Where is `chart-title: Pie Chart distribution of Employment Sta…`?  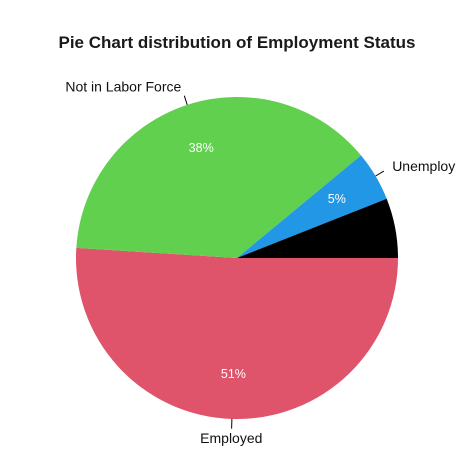 chart-title: Pie Chart distribution of Employment Sta… is located at coordinates (237, 42).